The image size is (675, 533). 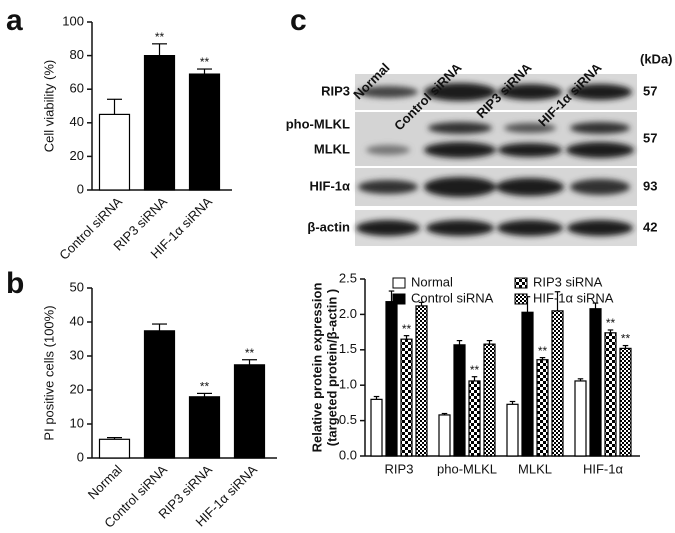 What do you see at coordinates (573, 297) in the screenshot?
I see `legend-label: HIF-1α siRNA` at bounding box center [573, 297].